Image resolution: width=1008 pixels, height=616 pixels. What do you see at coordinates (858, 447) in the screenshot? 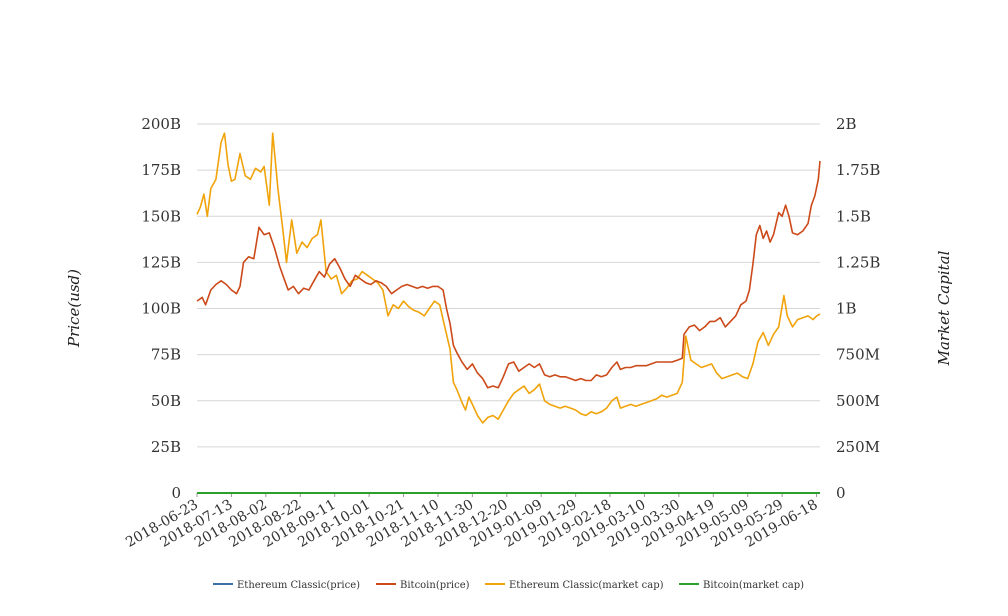
I see `y-right-tick-label: 250M` at bounding box center [858, 447].